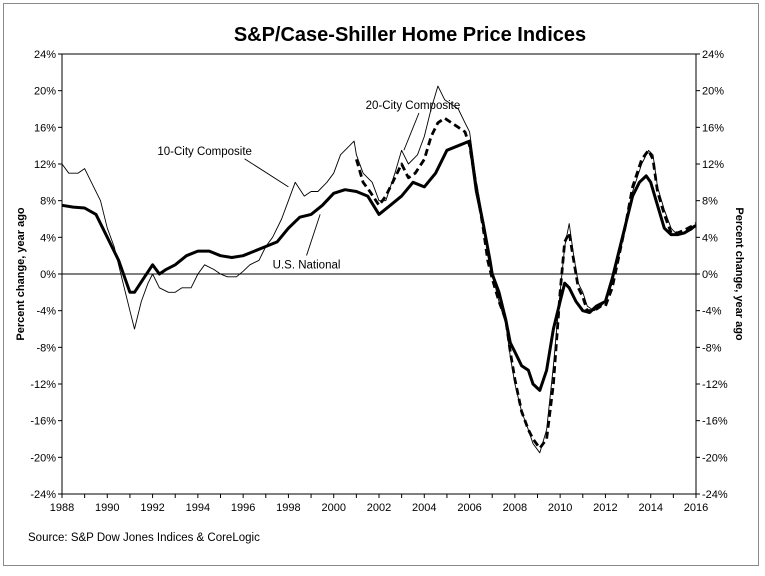 Image resolution: width=765 pixels, height=576 pixels. What do you see at coordinates (152, 508) in the screenshot?
I see `x-tick-label: 1992` at bounding box center [152, 508].